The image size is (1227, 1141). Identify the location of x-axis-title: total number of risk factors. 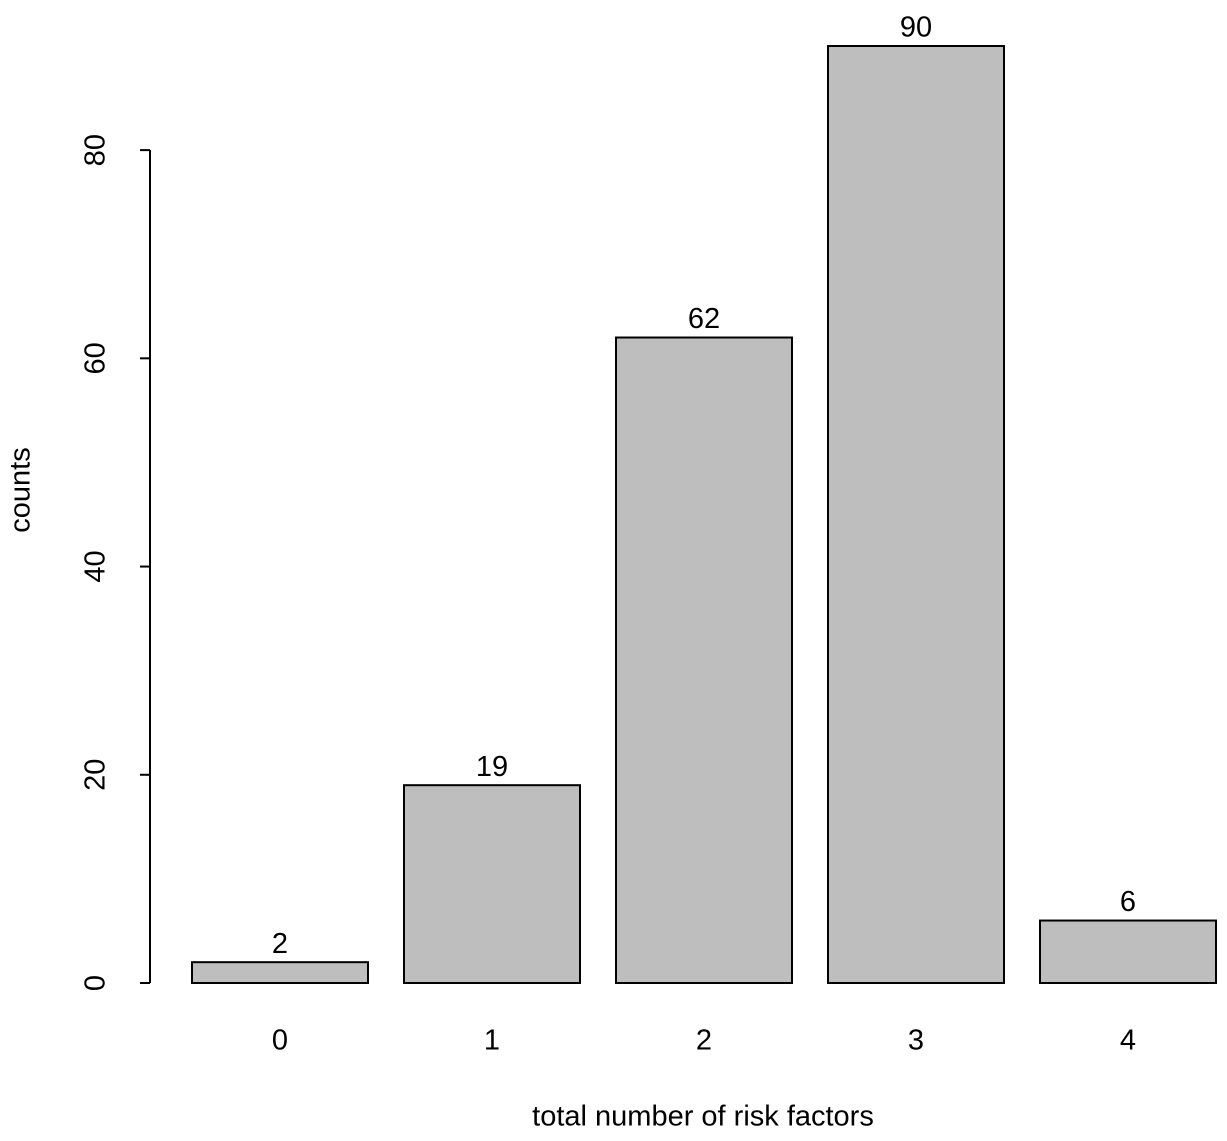
(703, 1117).